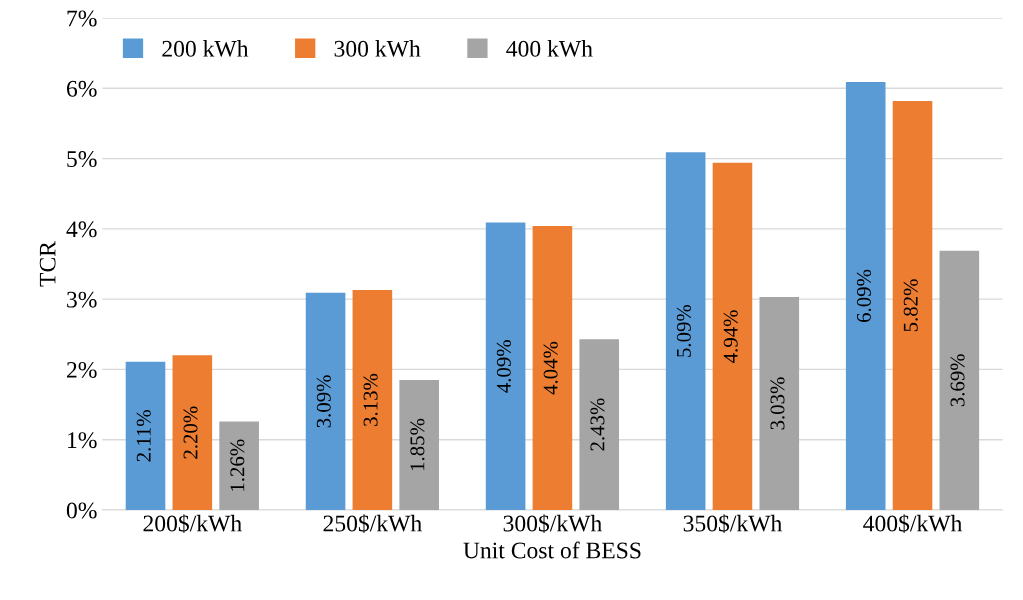 The image size is (1023, 600). I want to click on x-tick-label: 200$/kWh, so click(192, 524).